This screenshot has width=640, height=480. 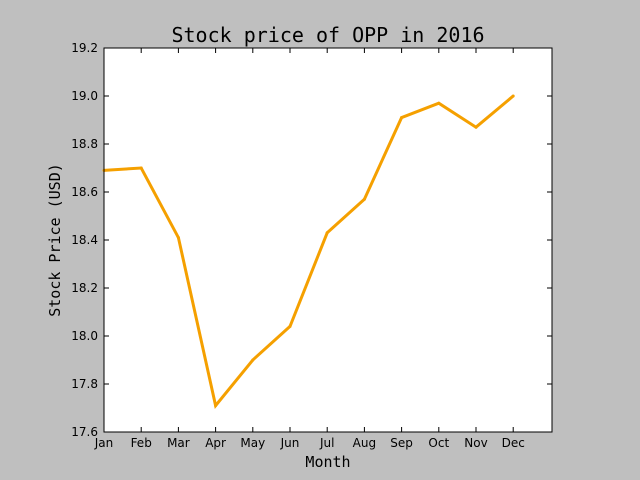 I want to click on chart-title: Stock price of OPP in 2016, so click(x=327, y=35).